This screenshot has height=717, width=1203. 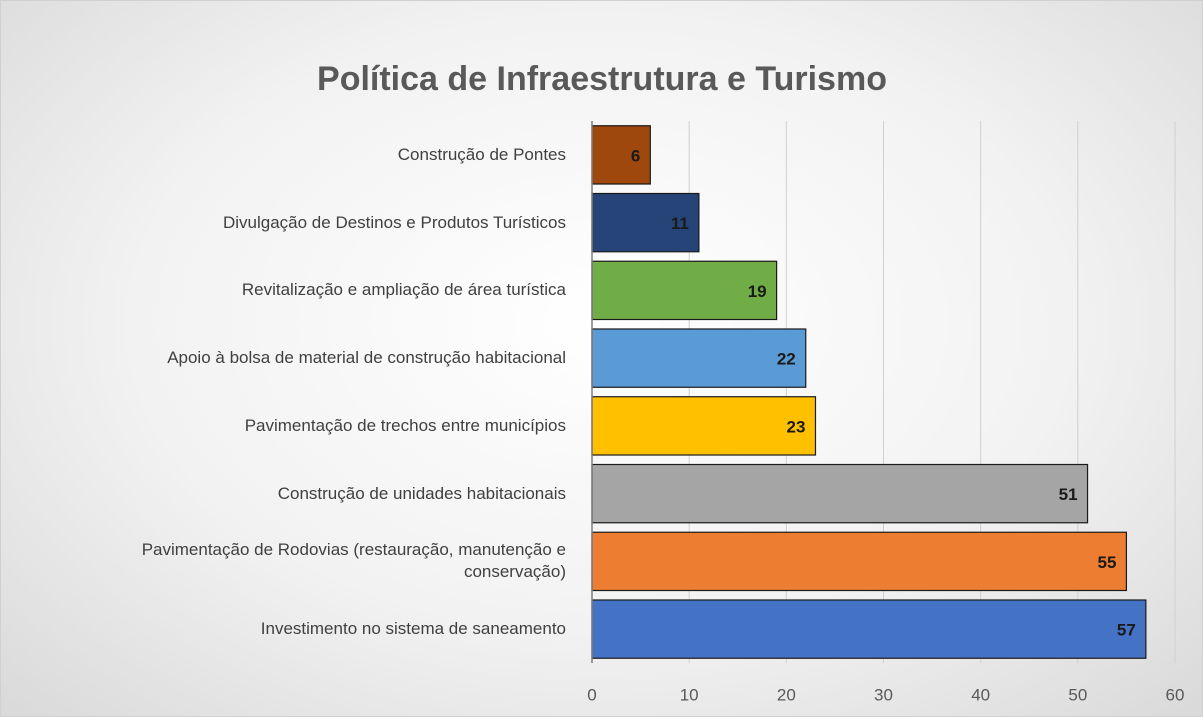 What do you see at coordinates (1175, 694) in the screenshot?
I see `x-tick-label: 60` at bounding box center [1175, 694].